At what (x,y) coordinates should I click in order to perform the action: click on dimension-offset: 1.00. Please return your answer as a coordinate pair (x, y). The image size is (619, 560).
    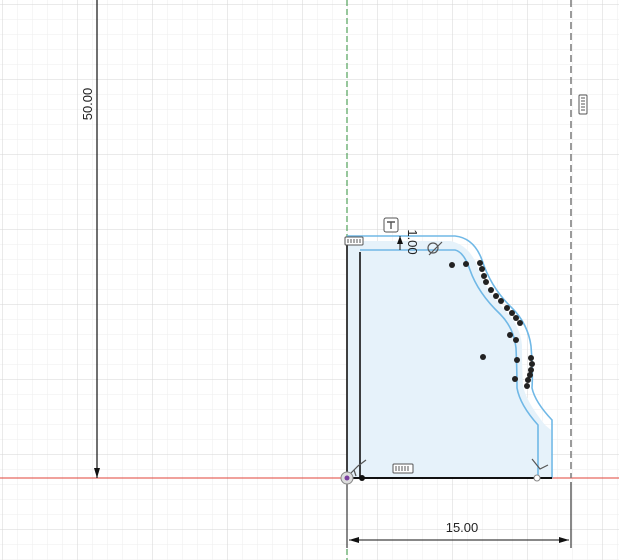
    Looking at the image, I should click on (408, 242).